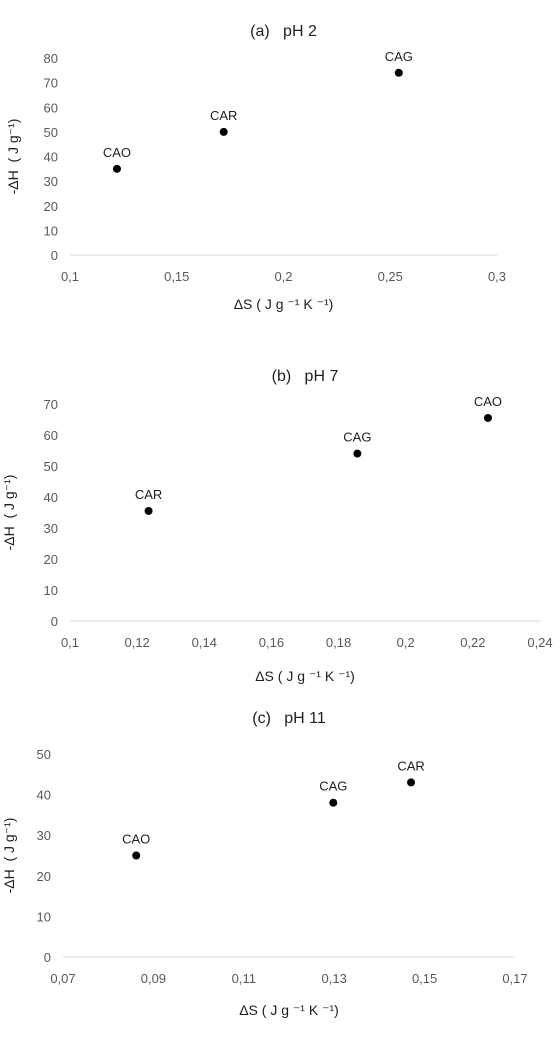 This screenshot has height=1046, width=560. What do you see at coordinates (497, 276) in the screenshot?
I see `x-tick-label: 0,3` at bounding box center [497, 276].